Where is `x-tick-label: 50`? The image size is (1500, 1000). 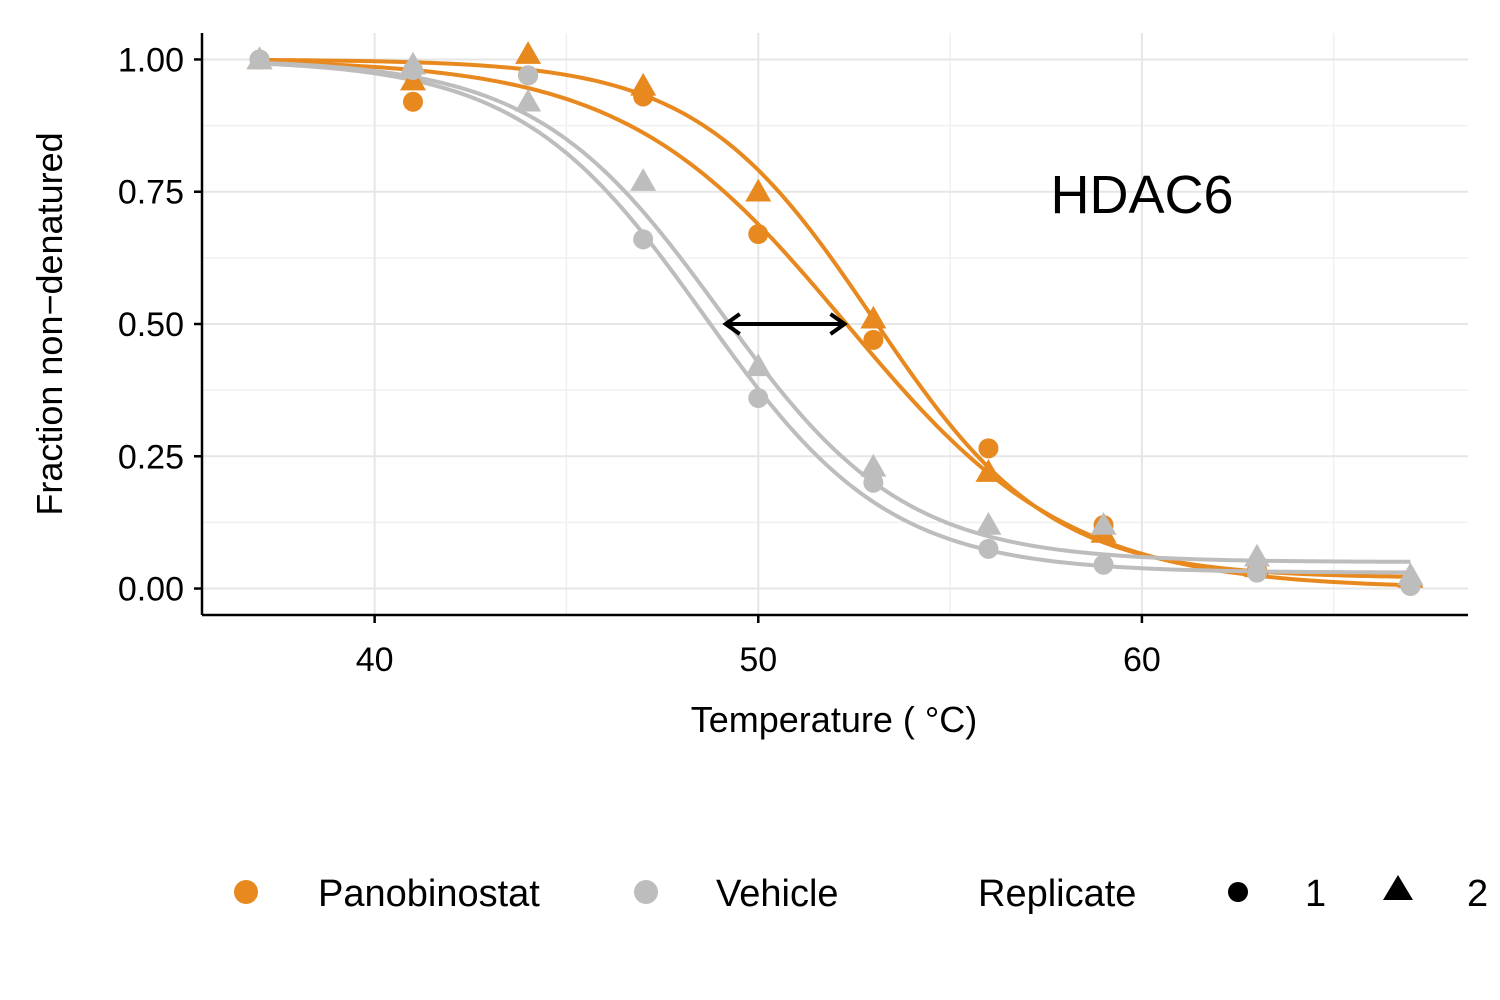
x-tick-label: 50 is located at coordinates (758, 660).